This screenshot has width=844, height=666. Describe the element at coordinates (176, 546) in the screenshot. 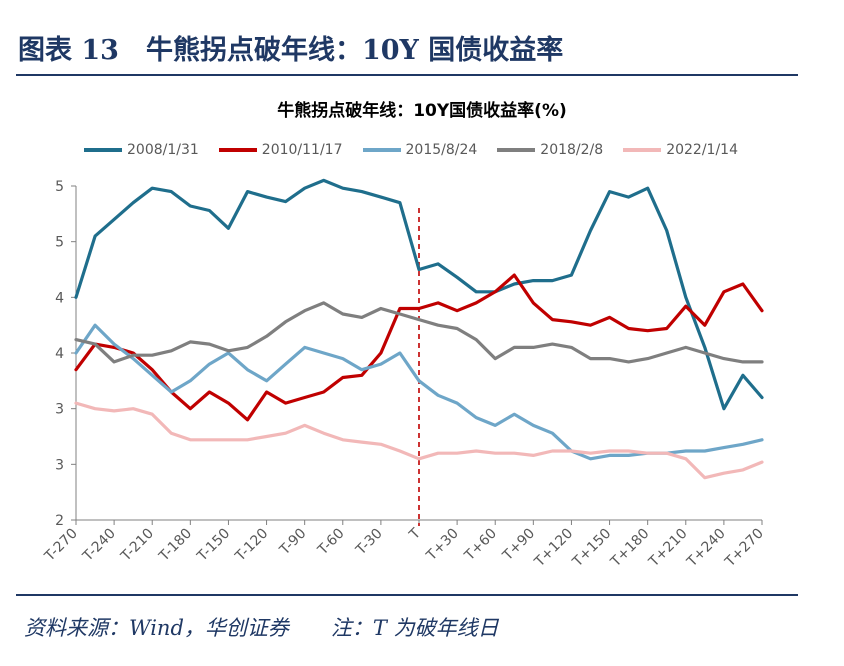

I see `x-tick-label: T-180` at that location.